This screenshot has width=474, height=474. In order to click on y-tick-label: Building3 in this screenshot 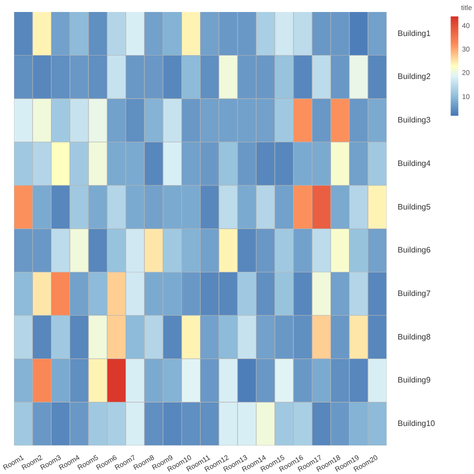, I will do `click(415, 120)`.